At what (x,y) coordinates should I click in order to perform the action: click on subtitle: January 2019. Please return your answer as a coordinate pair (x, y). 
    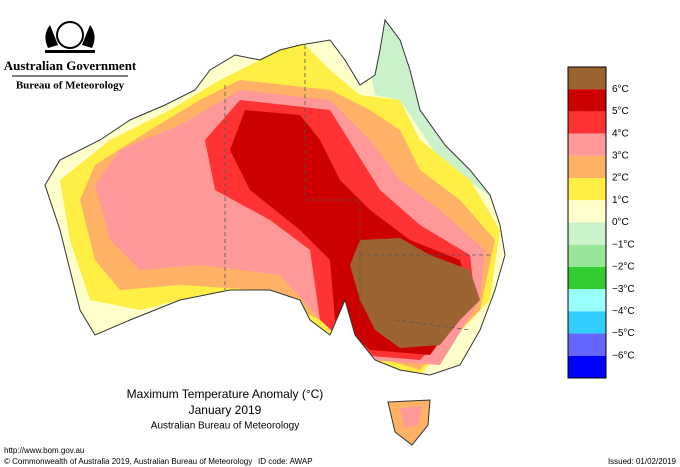
    Looking at the image, I should click on (225, 410).